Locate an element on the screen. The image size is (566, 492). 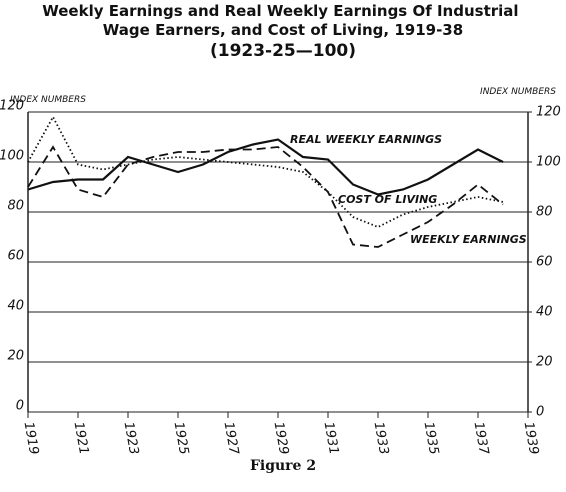
y-tick-label: 120 is located at coordinates (12, 106).